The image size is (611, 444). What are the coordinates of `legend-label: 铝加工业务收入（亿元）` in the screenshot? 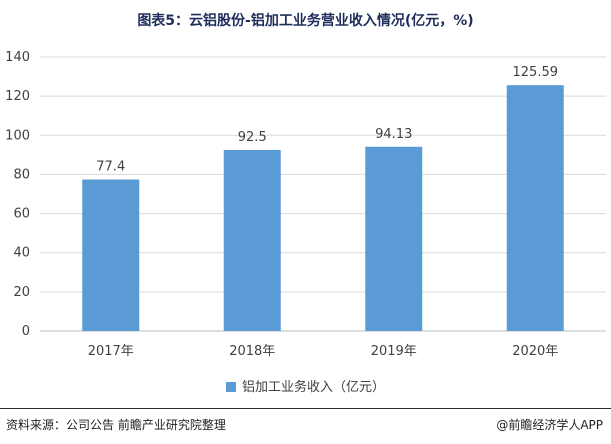 It's located at (313, 387).